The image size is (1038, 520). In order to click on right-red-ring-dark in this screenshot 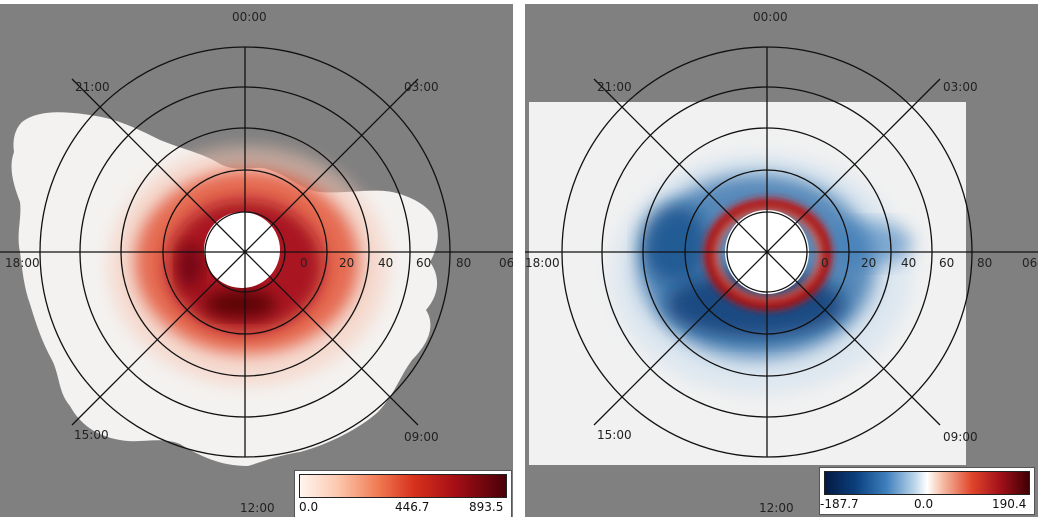, I will do `click(768, 256)`.